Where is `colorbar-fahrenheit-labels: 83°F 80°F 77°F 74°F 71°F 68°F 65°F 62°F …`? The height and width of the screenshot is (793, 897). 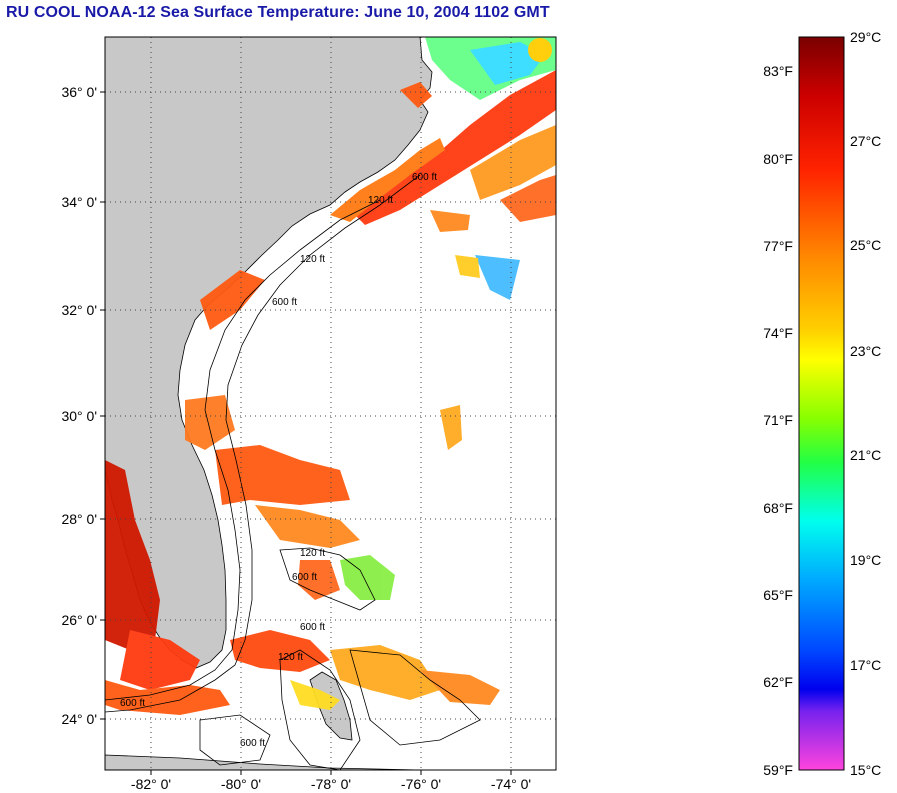 colorbar-fahrenheit-labels: 83°F 80°F 77°F 74°F 71°F 68°F 65°F 62°F … is located at coordinates (778, 420).